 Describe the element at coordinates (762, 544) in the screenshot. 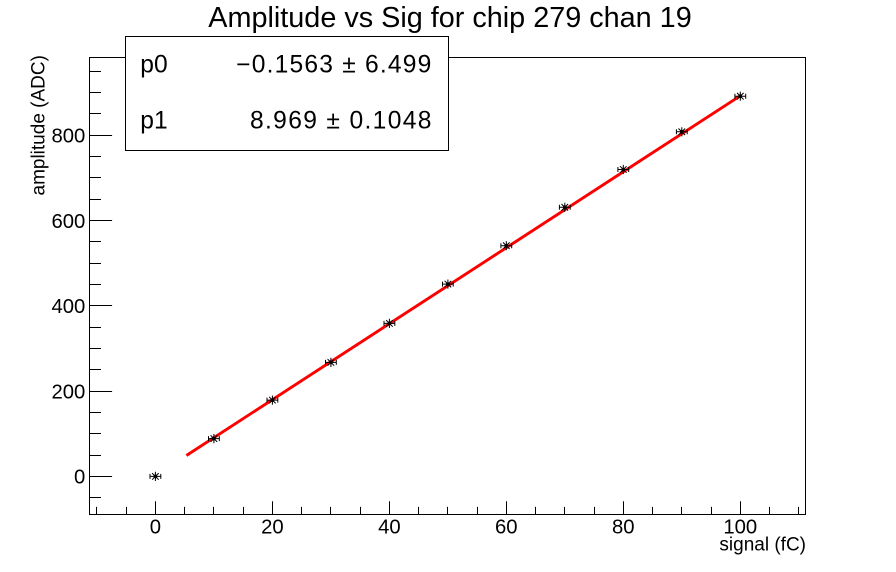

I see `svg-text: signal (fC)` at that location.